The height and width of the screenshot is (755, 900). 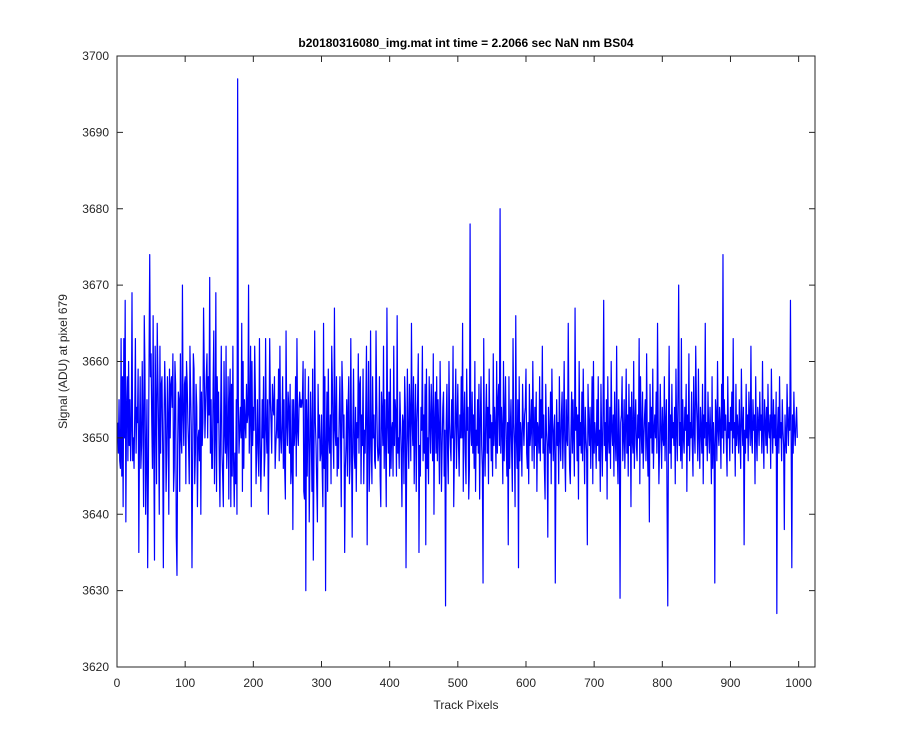 What do you see at coordinates (117, 683) in the screenshot?
I see `x-tick-label: 0` at bounding box center [117, 683].